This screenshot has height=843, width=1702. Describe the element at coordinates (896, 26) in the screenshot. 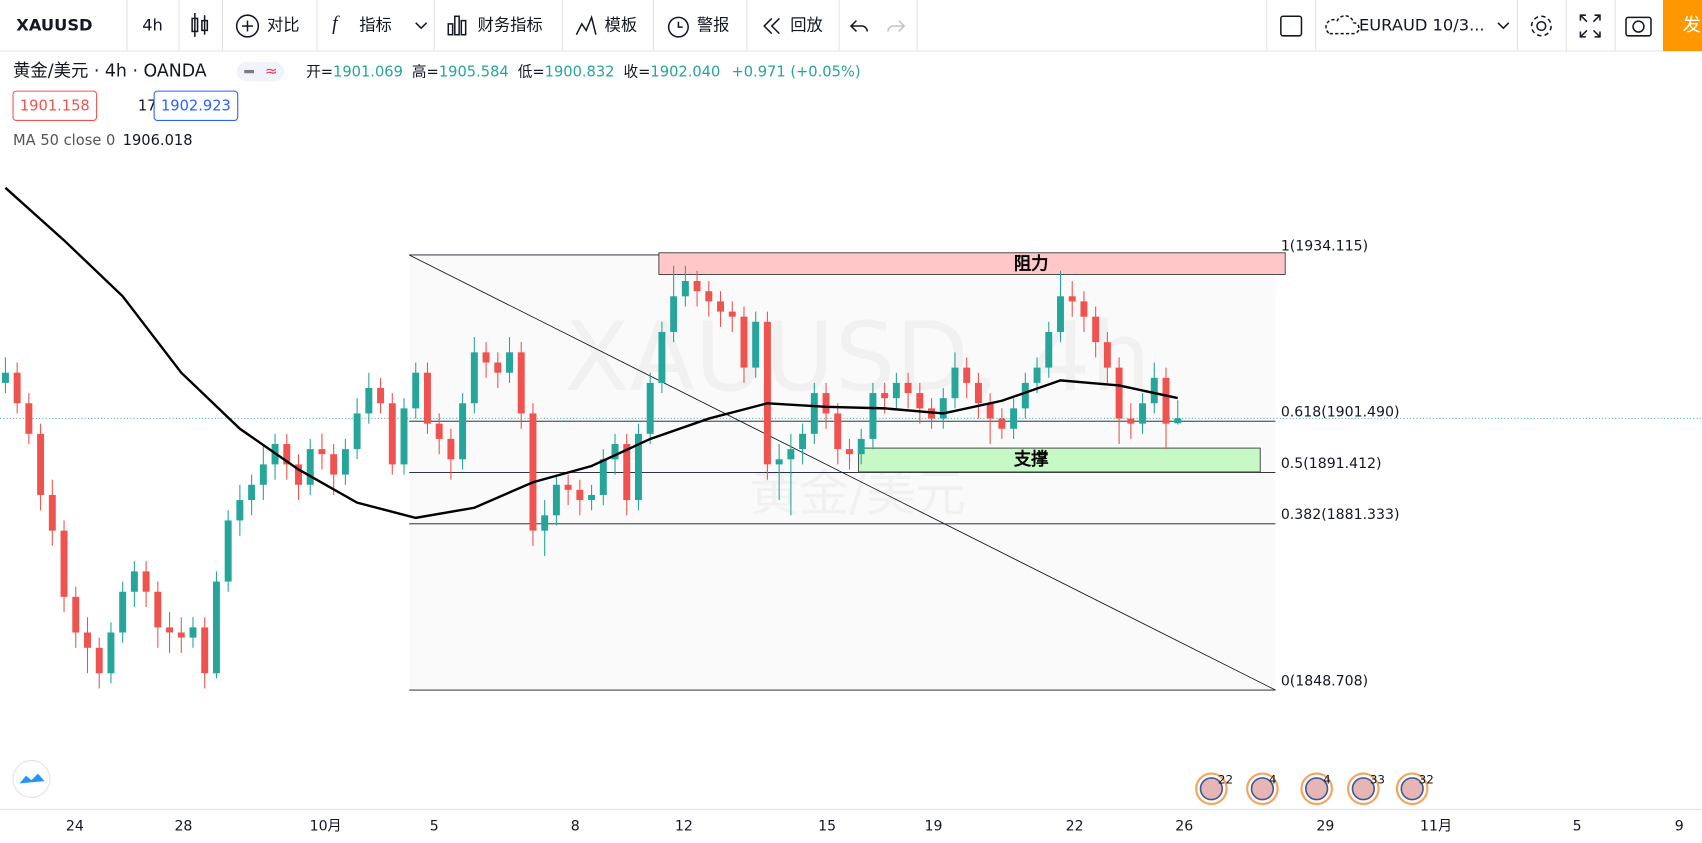

I see `redo` at that location.